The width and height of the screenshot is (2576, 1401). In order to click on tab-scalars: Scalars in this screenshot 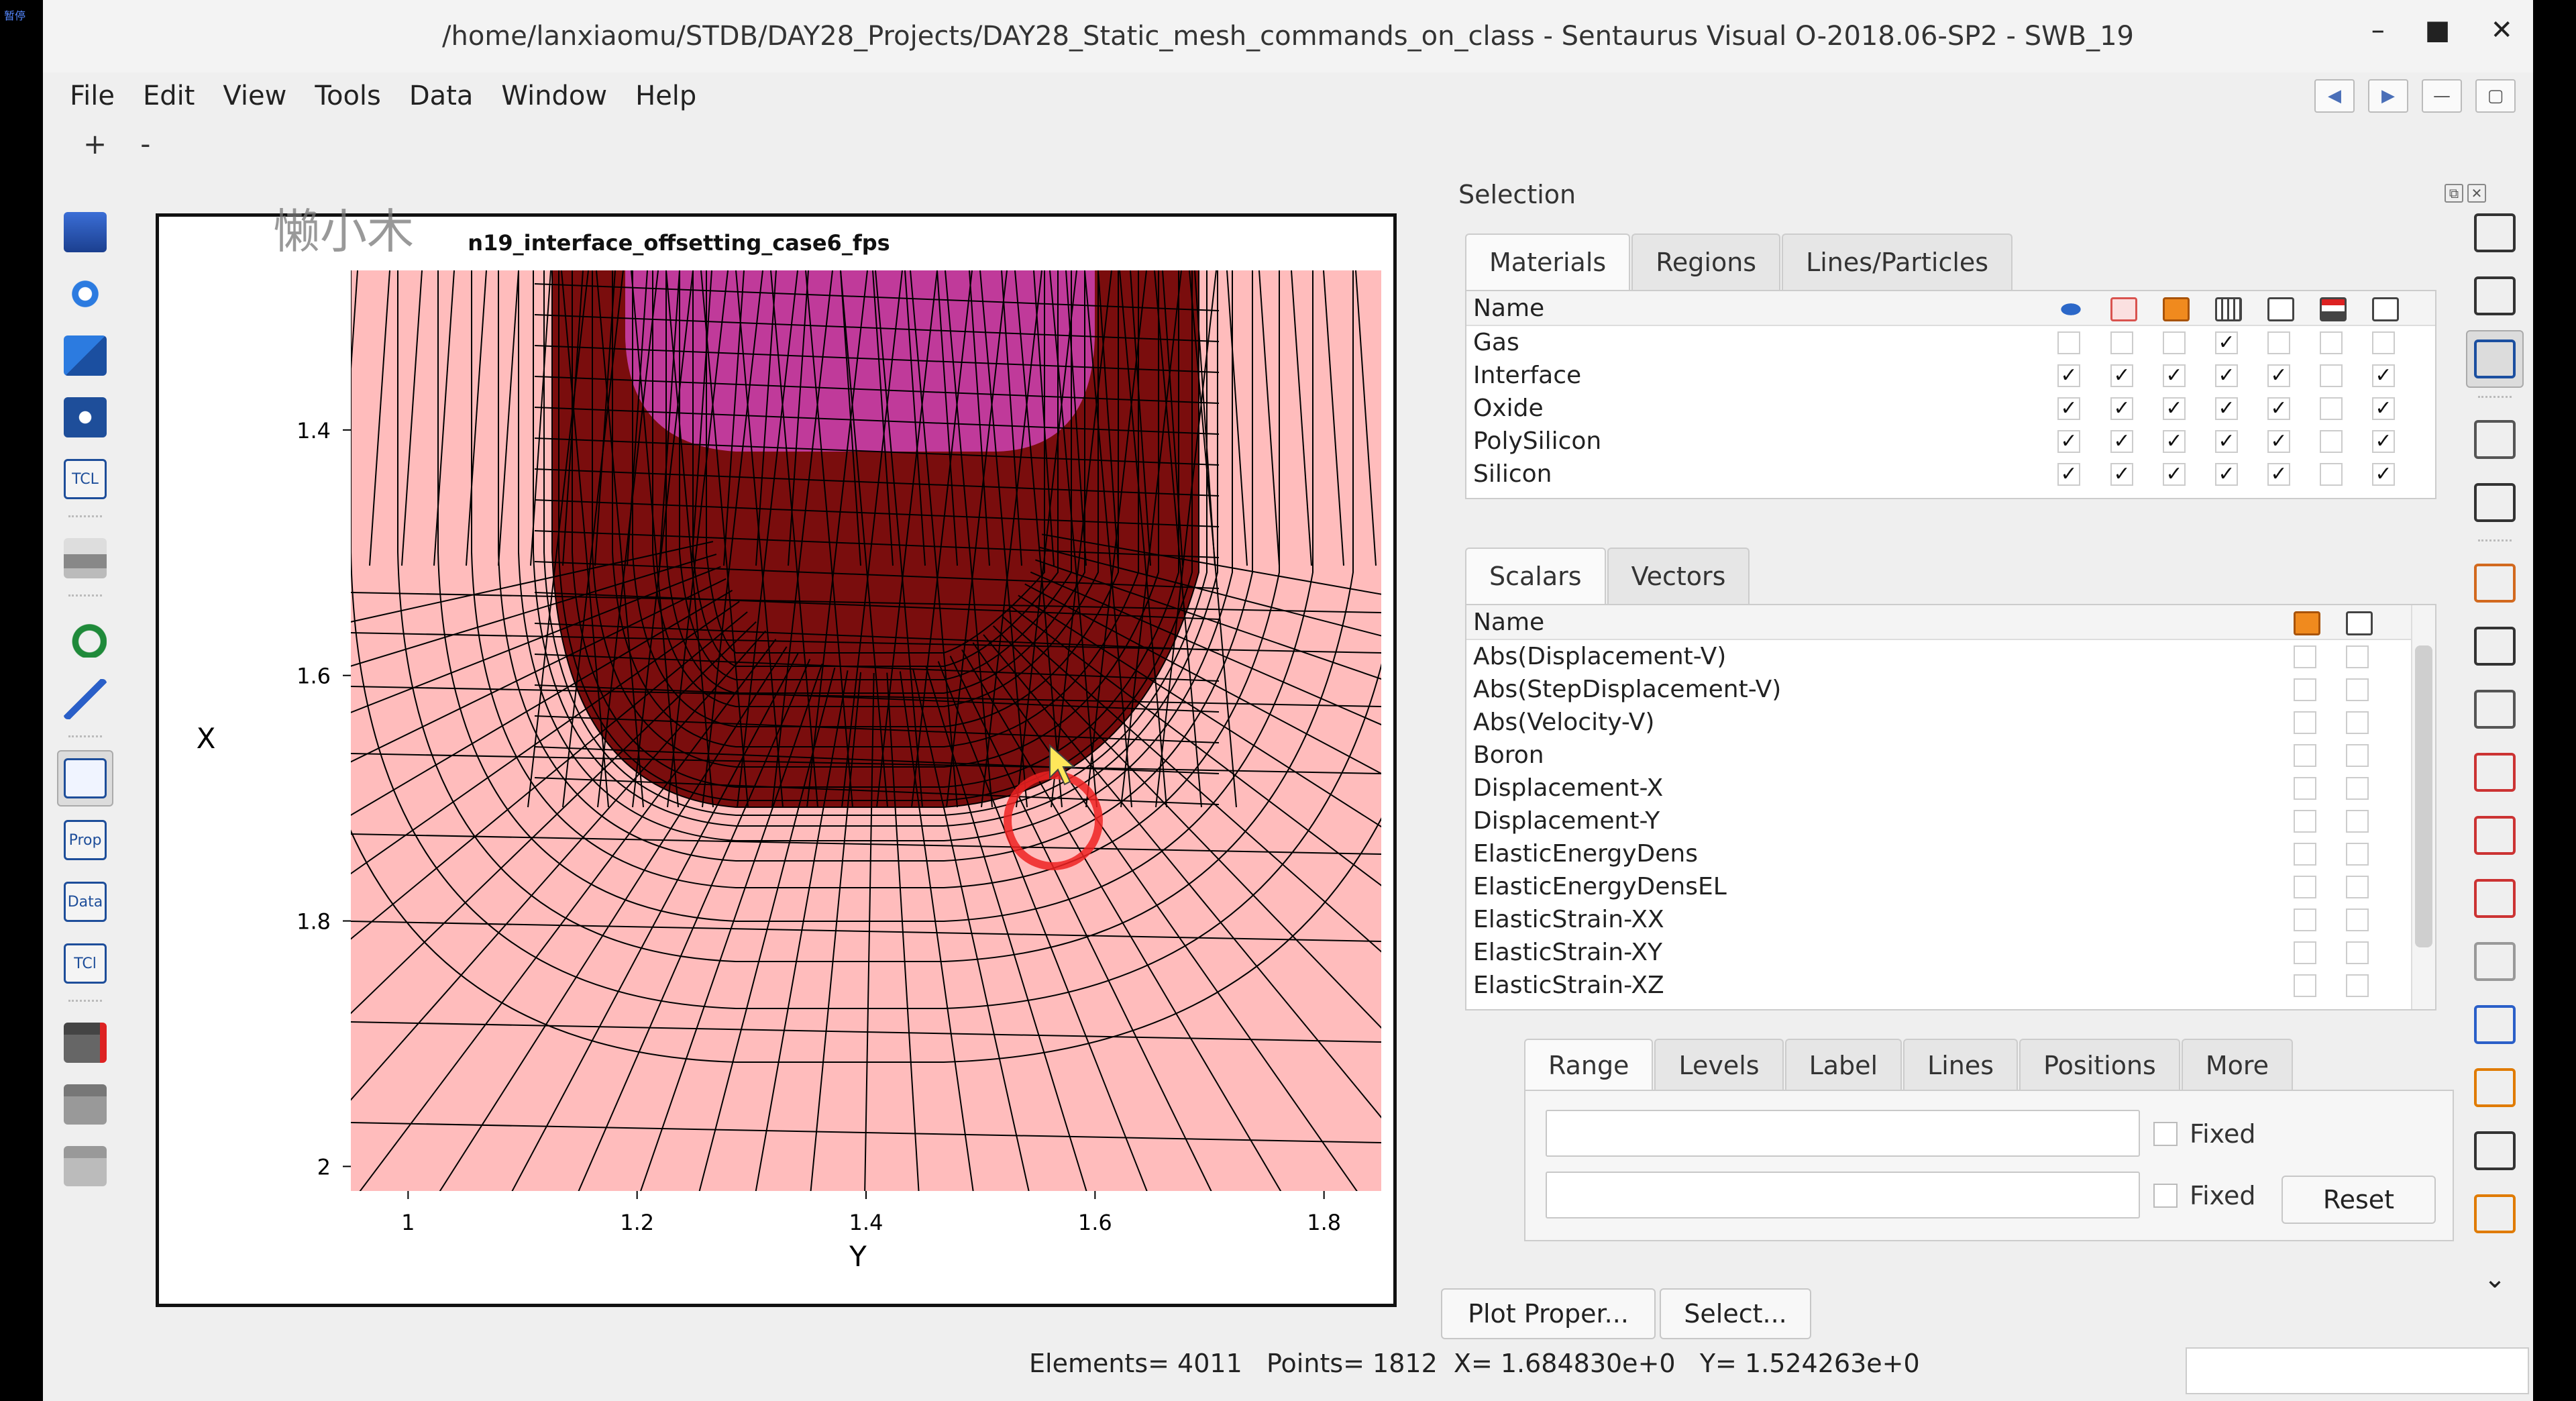, I will do `click(1535, 576)`.